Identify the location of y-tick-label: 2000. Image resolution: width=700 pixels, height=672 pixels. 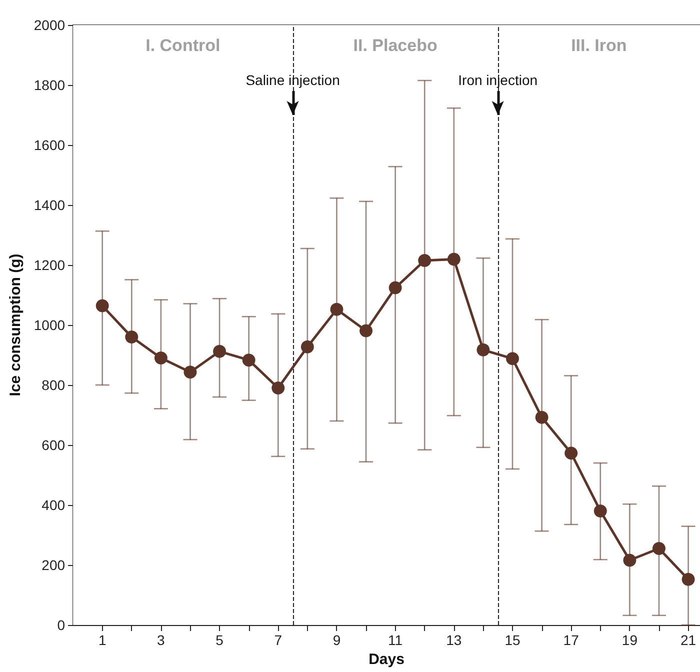
(50, 25).